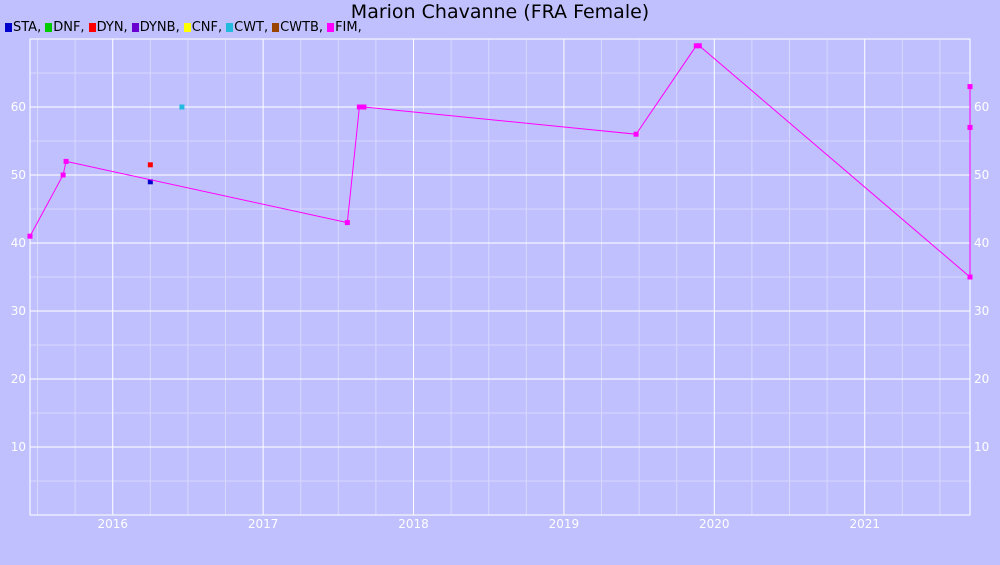 The height and width of the screenshot is (565, 1000). What do you see at coordinates (981, 175) in the screenshot?
I see `y-tick-label-right: 50` at bounding box center [981, 175].